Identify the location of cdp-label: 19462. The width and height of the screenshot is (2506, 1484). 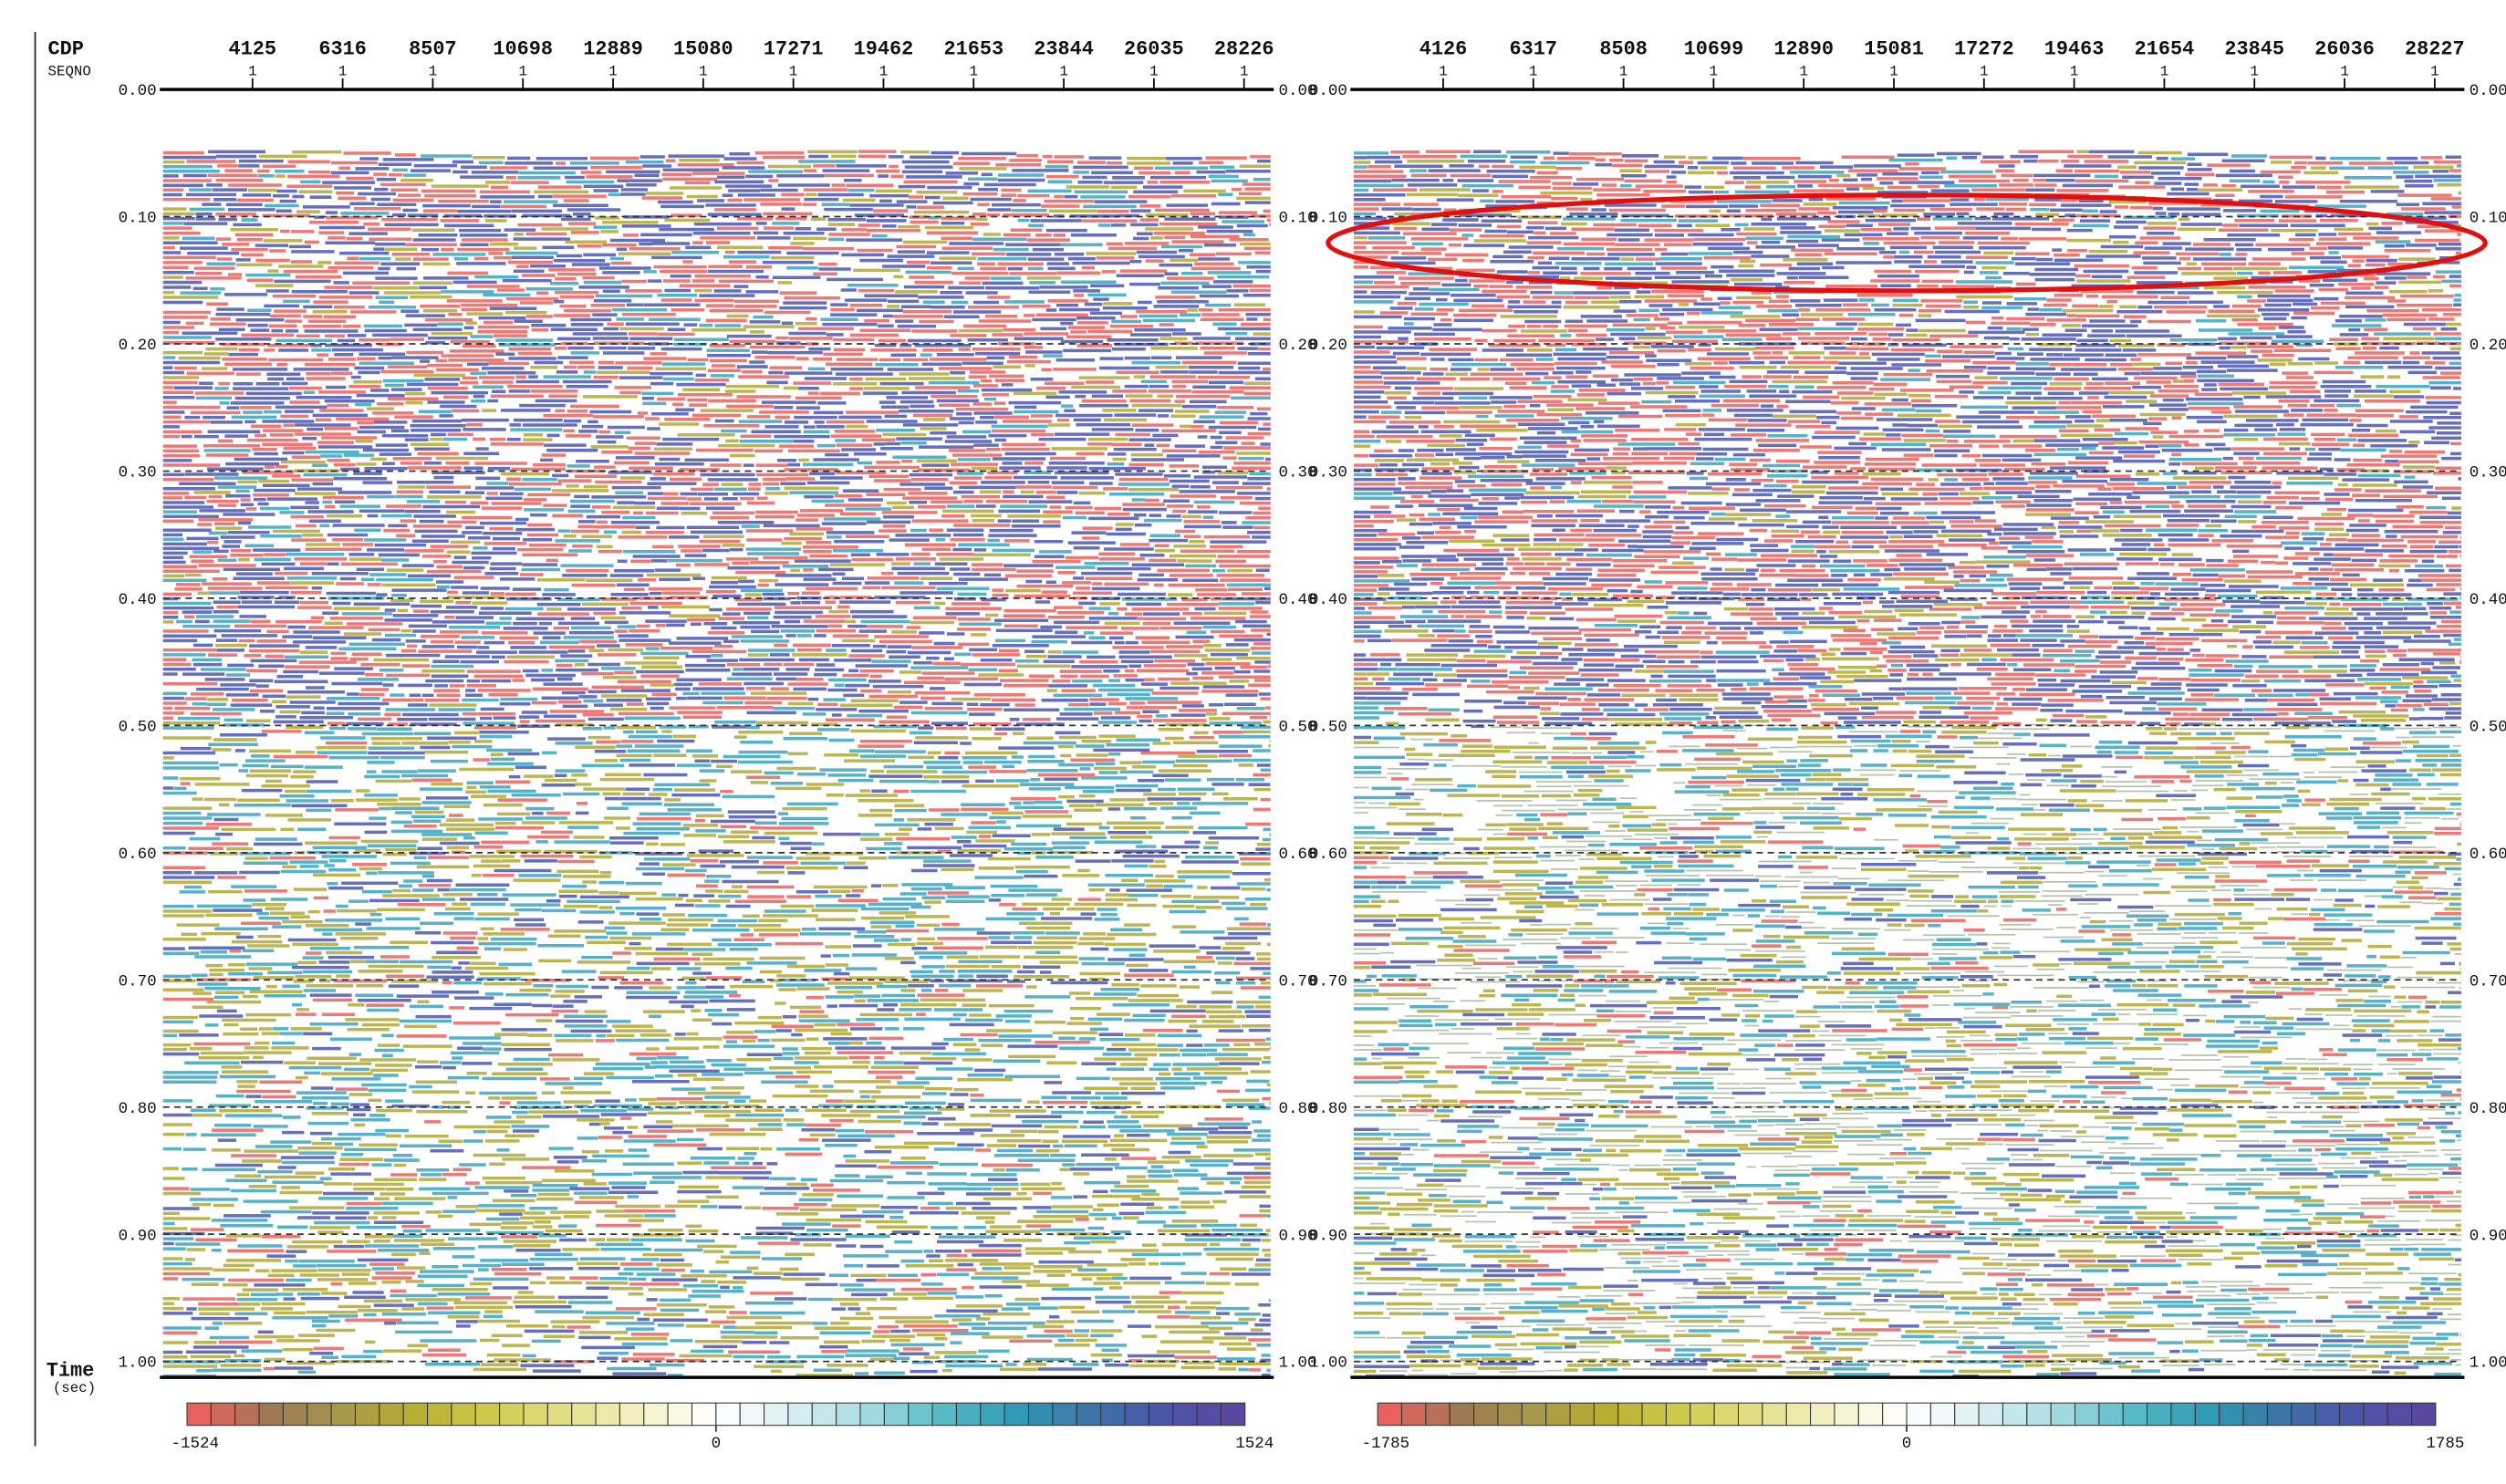
(884, 50).